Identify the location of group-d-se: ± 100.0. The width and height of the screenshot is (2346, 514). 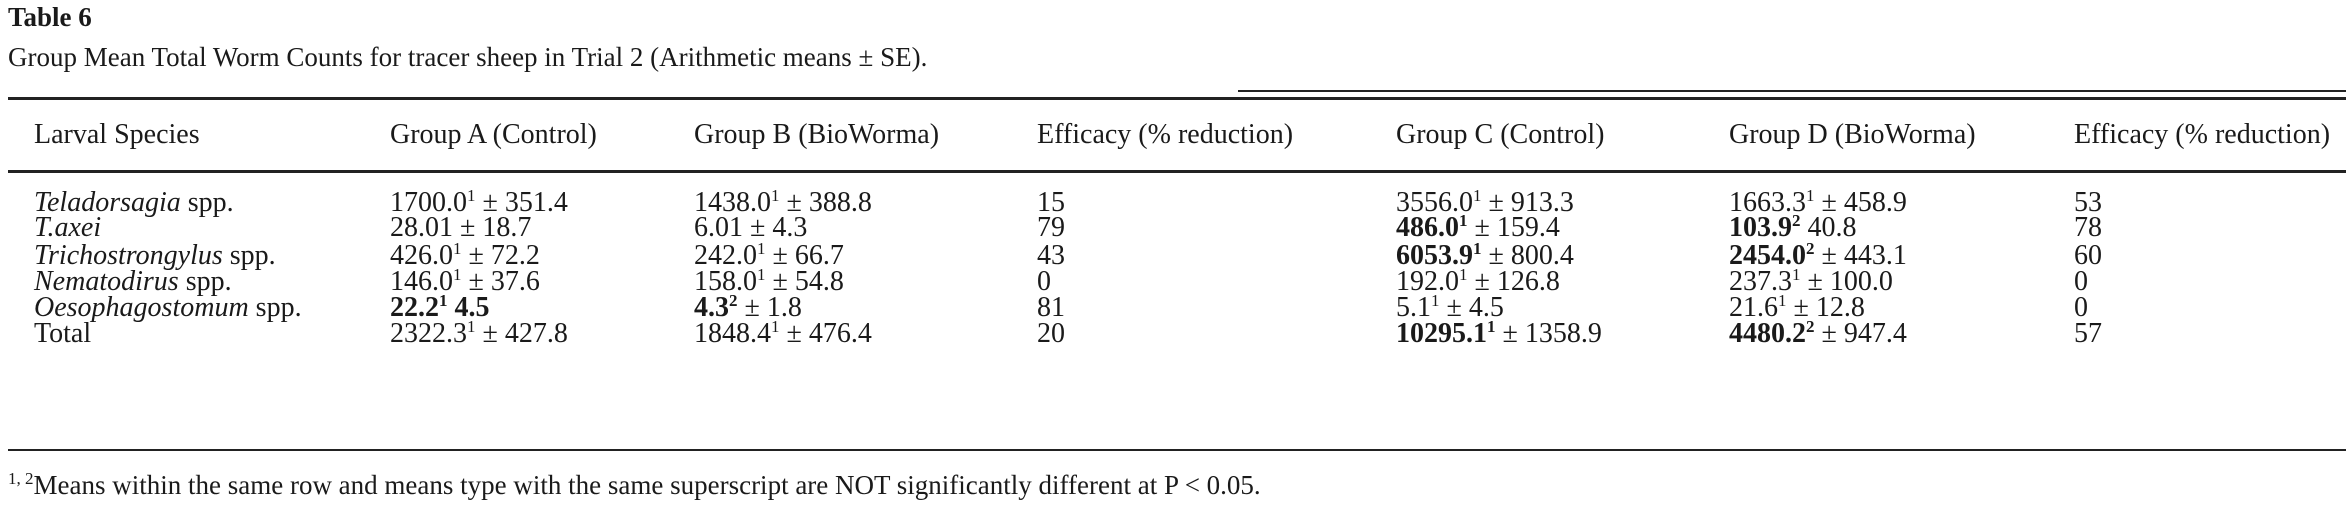
(1846, 281).